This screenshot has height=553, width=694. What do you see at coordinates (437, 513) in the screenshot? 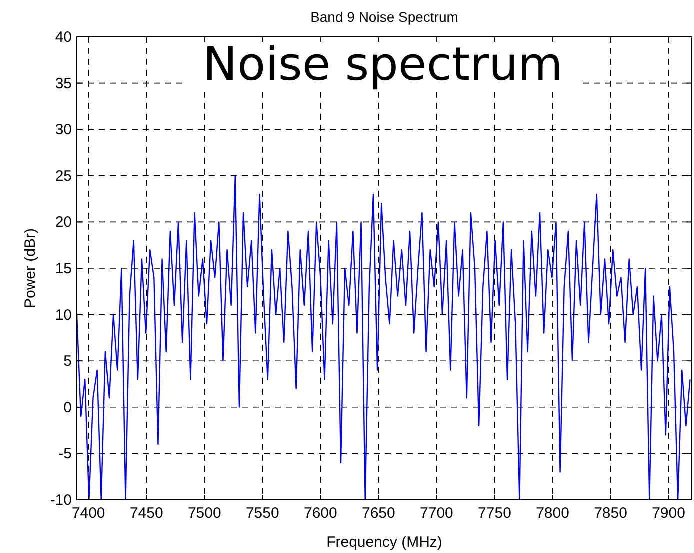
I see `x-tick-label: 7700` at bounding box center [437, 513].